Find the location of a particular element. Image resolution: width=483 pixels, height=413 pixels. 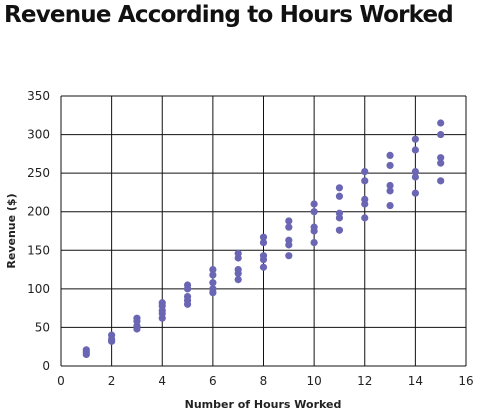

x-tick-label: 8 is located at coordinates (264, 381).